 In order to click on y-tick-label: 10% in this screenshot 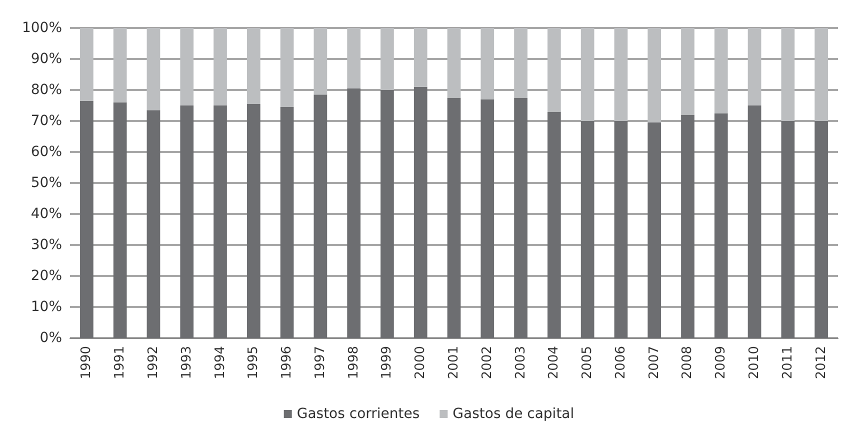, I will do `click(46, 307)`.